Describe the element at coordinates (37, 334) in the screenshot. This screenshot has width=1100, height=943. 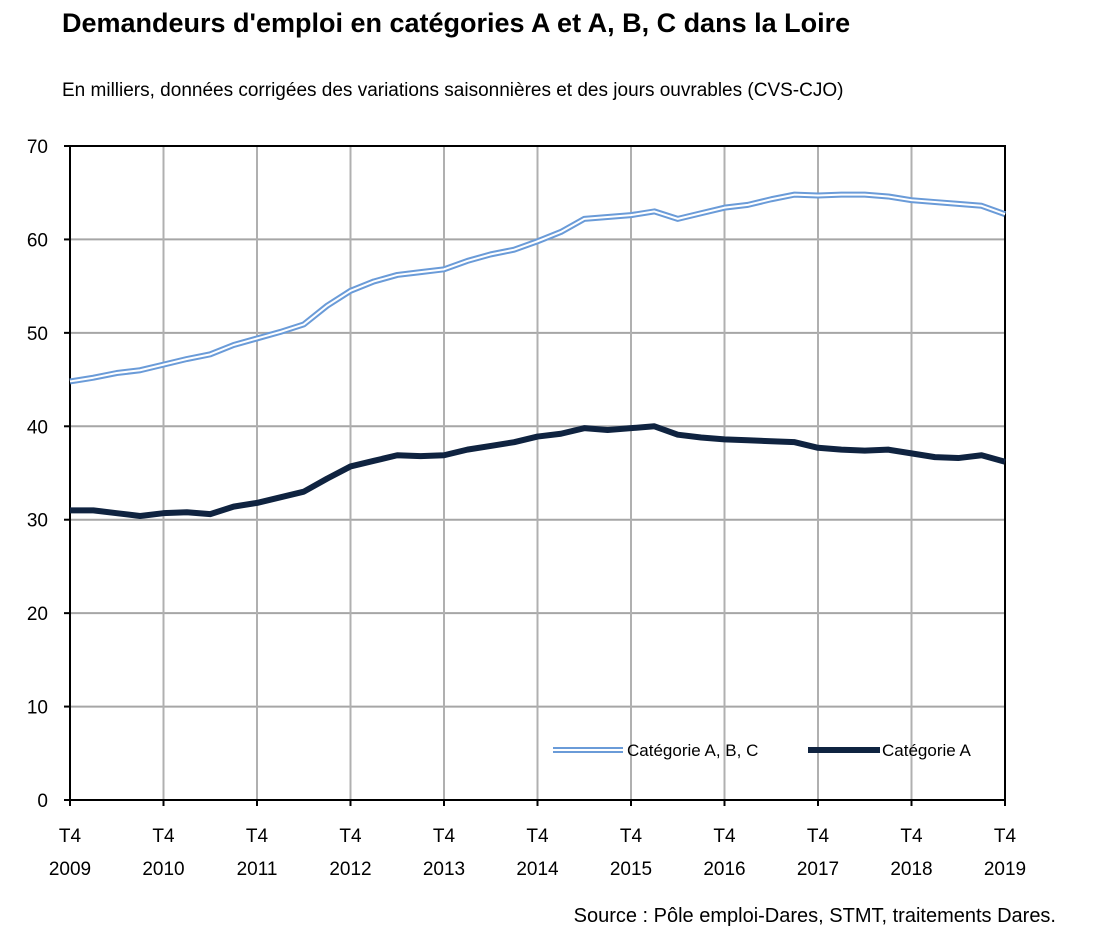
I see `y-tick-label: 50` at that location.